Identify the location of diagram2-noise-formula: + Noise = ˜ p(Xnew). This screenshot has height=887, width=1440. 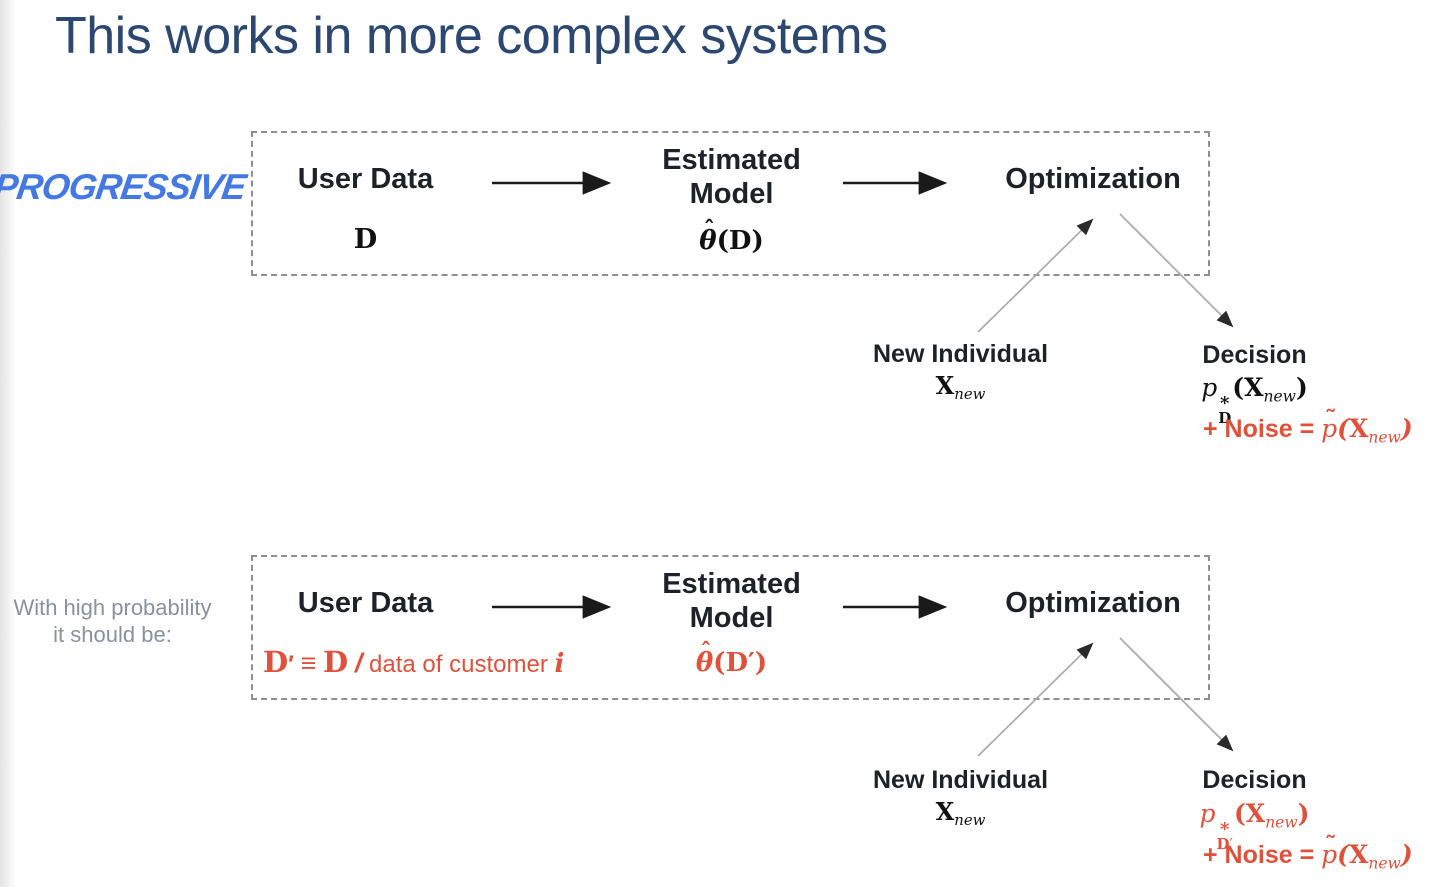
(1308, 851).